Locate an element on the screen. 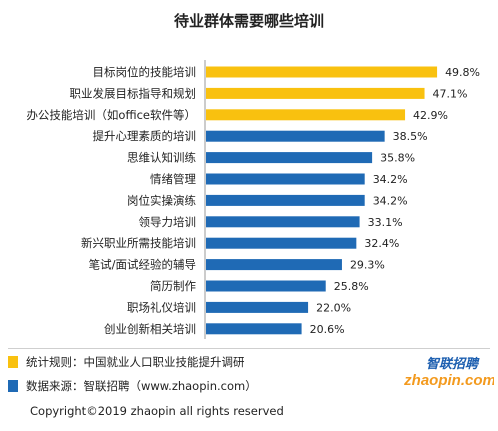 Image resolution: width=498 pixels, height=431 pixels. category-label: 办公技能培训（如office软件等） is located at coordinates (111, 115).